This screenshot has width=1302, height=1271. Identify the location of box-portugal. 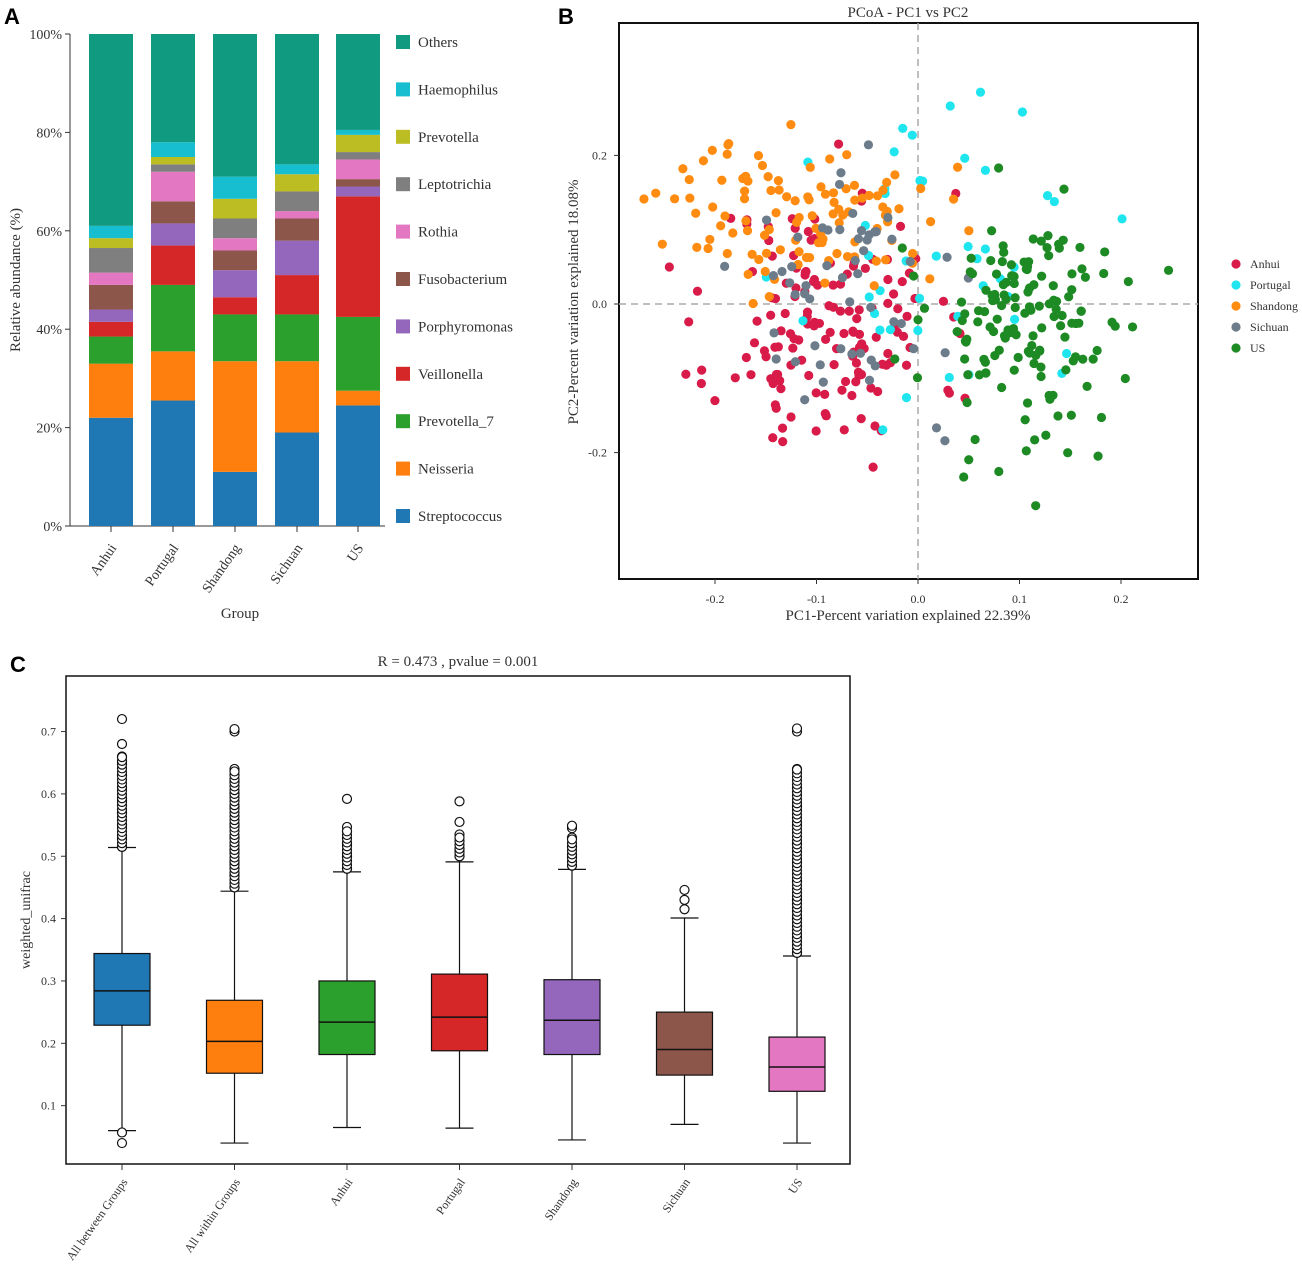
(459, 1012).